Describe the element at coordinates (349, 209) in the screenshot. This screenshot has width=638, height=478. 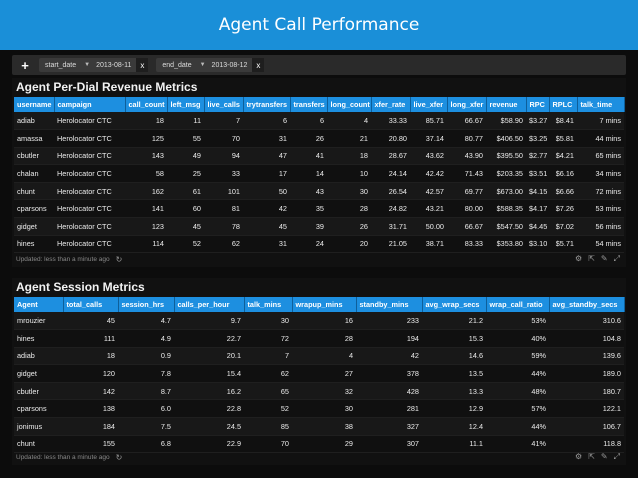
I see `table-cell: 28` at that location.